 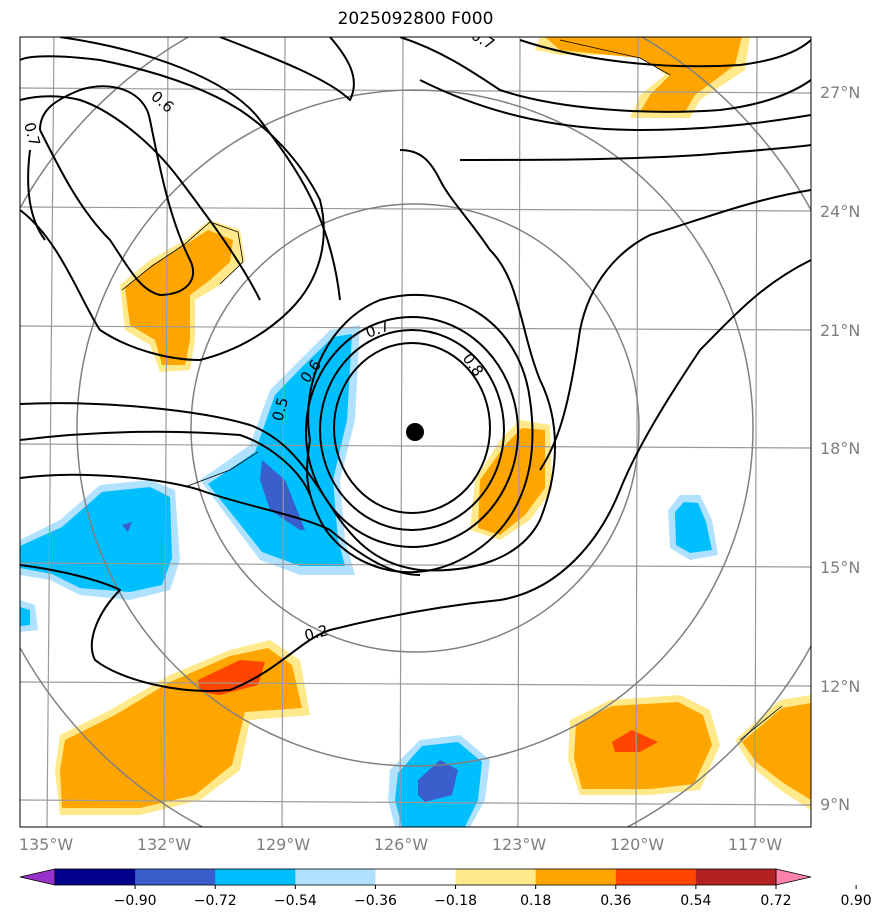 I want to click on lon-label: 117°W, so click(x=755, y=844).